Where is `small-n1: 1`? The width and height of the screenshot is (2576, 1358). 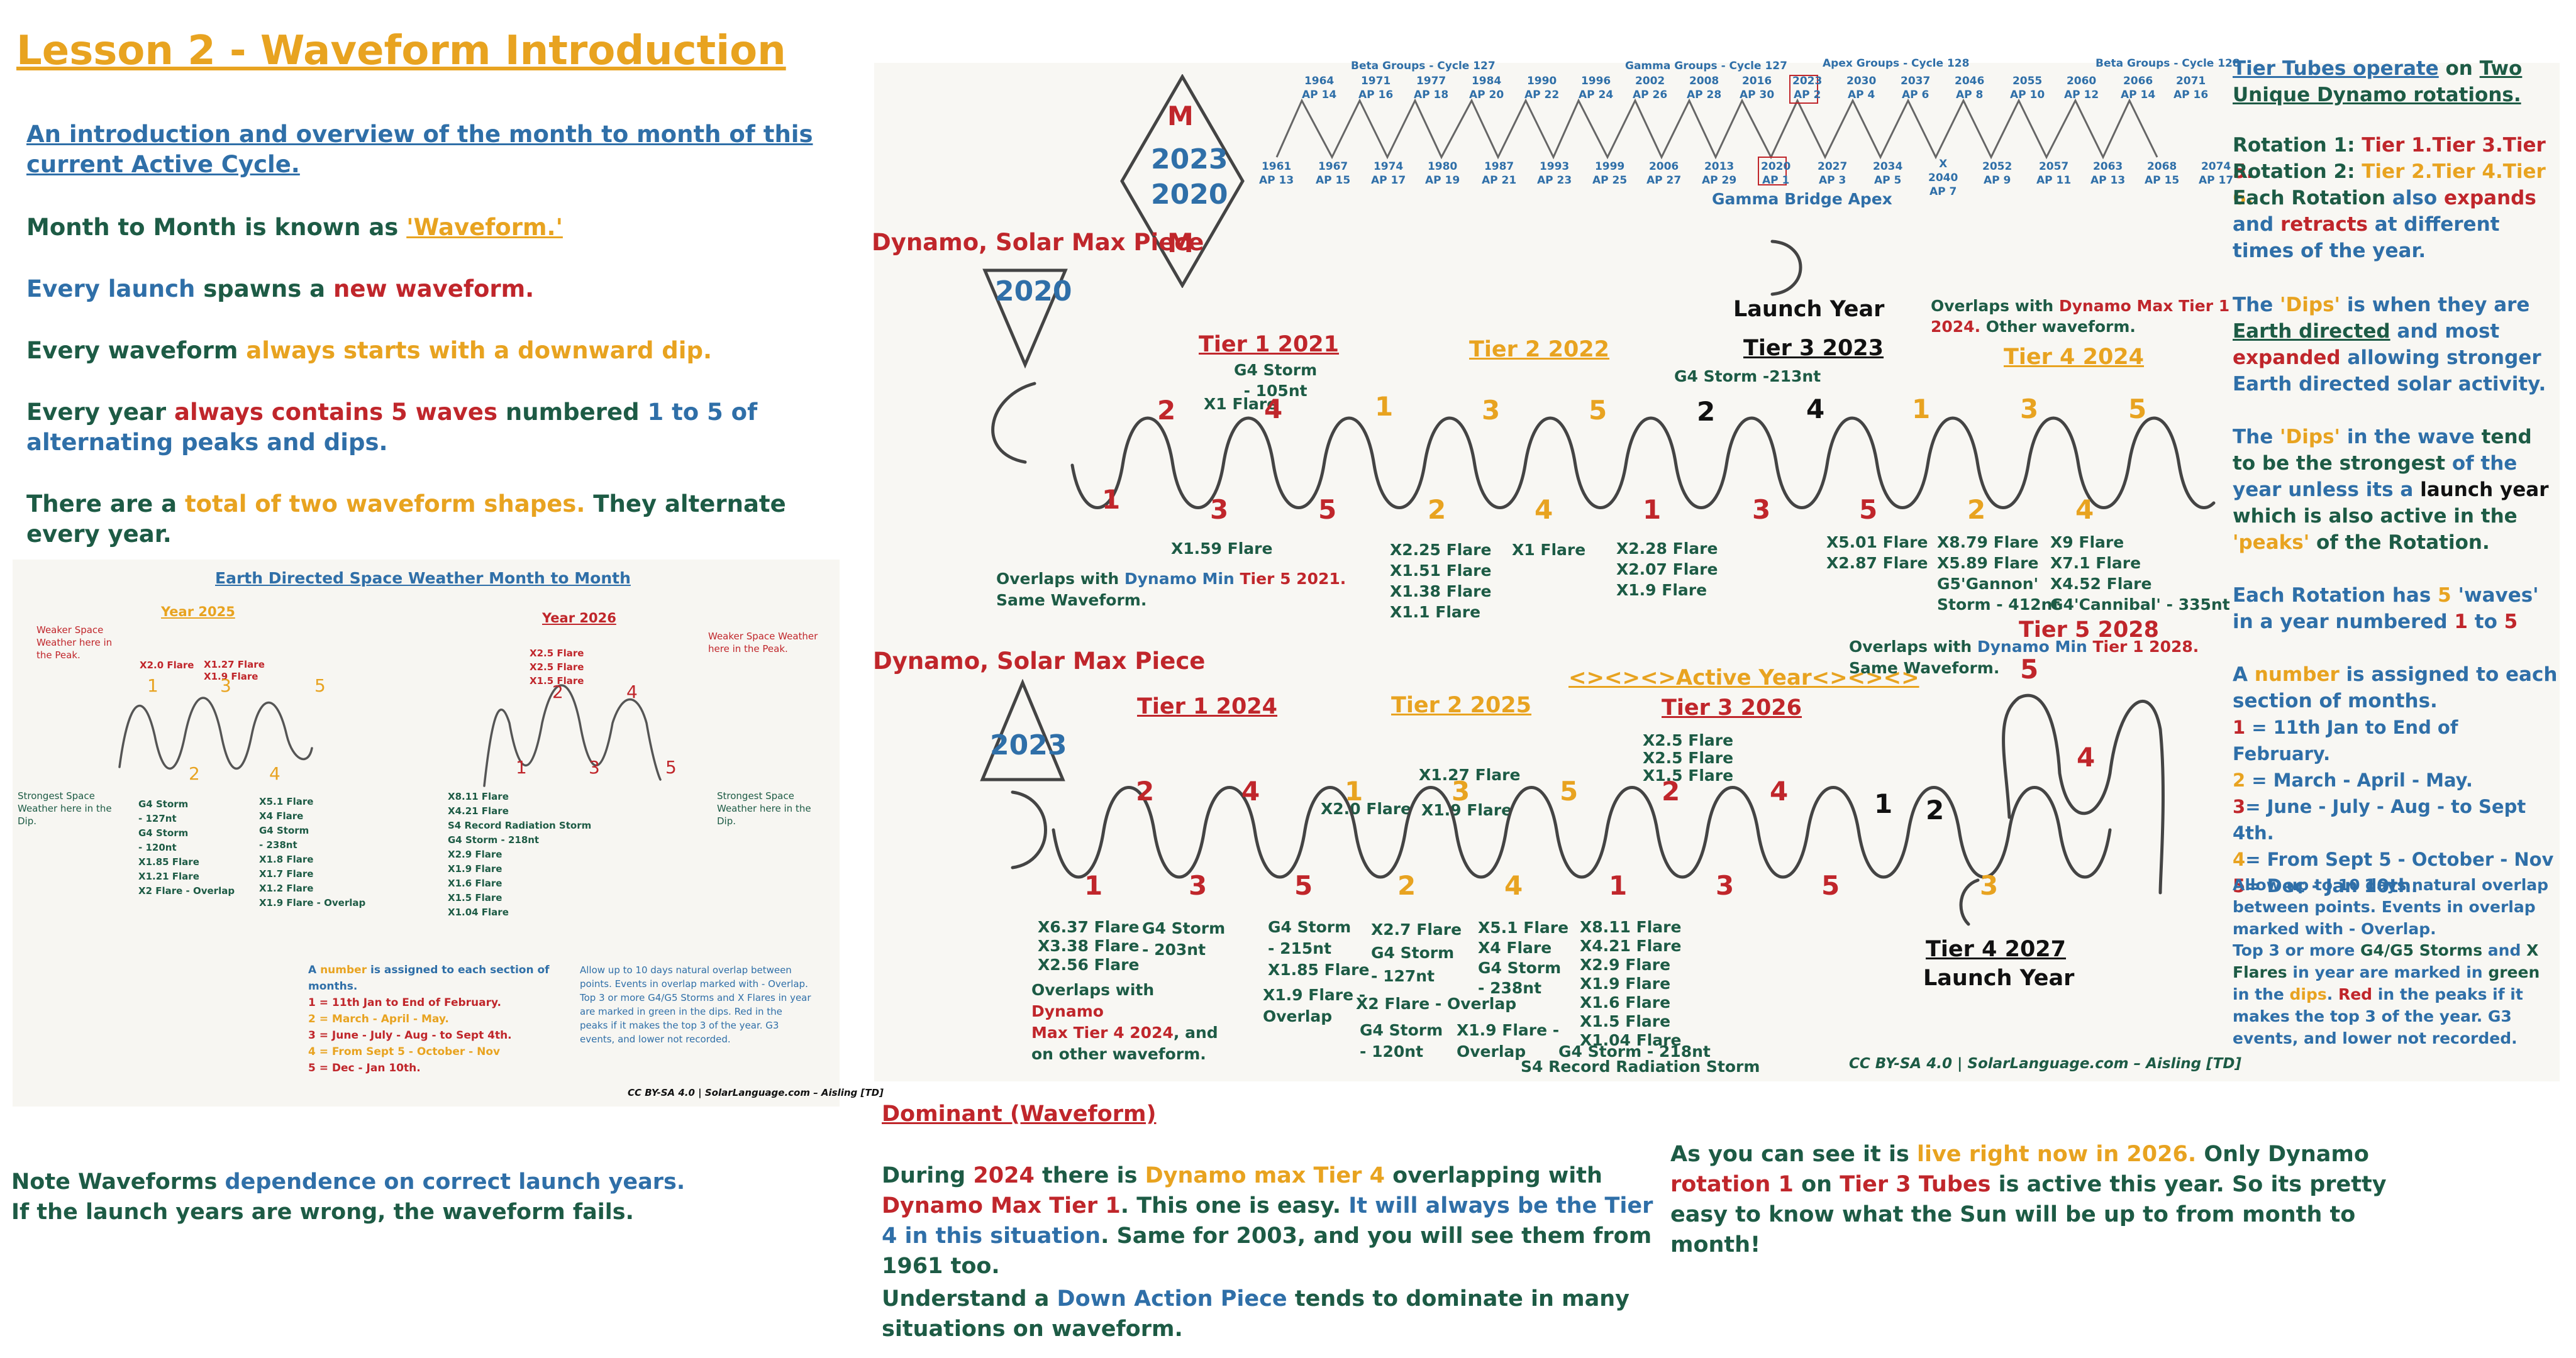 small-n1: 1 is located at coordinates (152, 687).